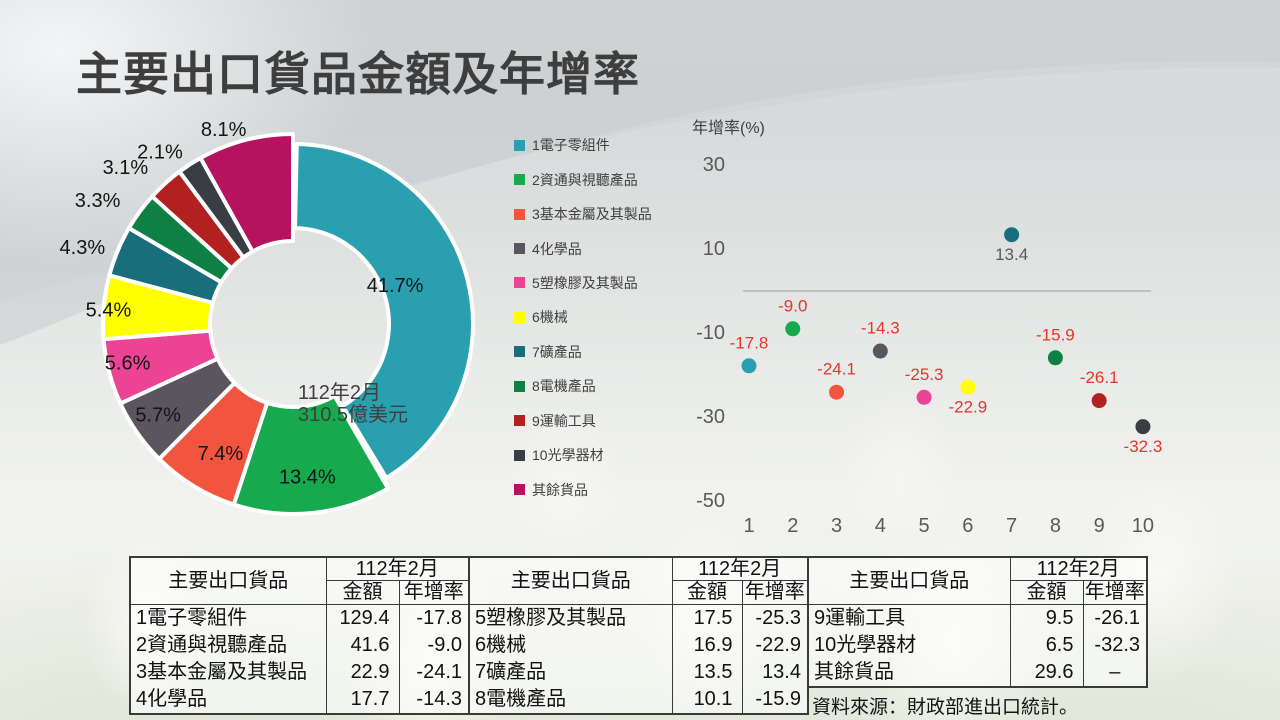  I want to click on donut-slice-label: 4.3%, so click(83, 248).